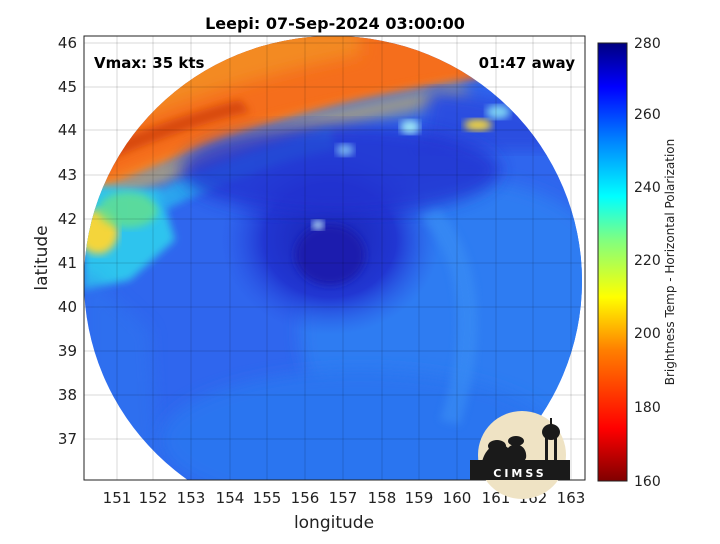  Describe the element at coordinates (457, 498) in the screenshot. I see `x-tick-label: 160` at that location.